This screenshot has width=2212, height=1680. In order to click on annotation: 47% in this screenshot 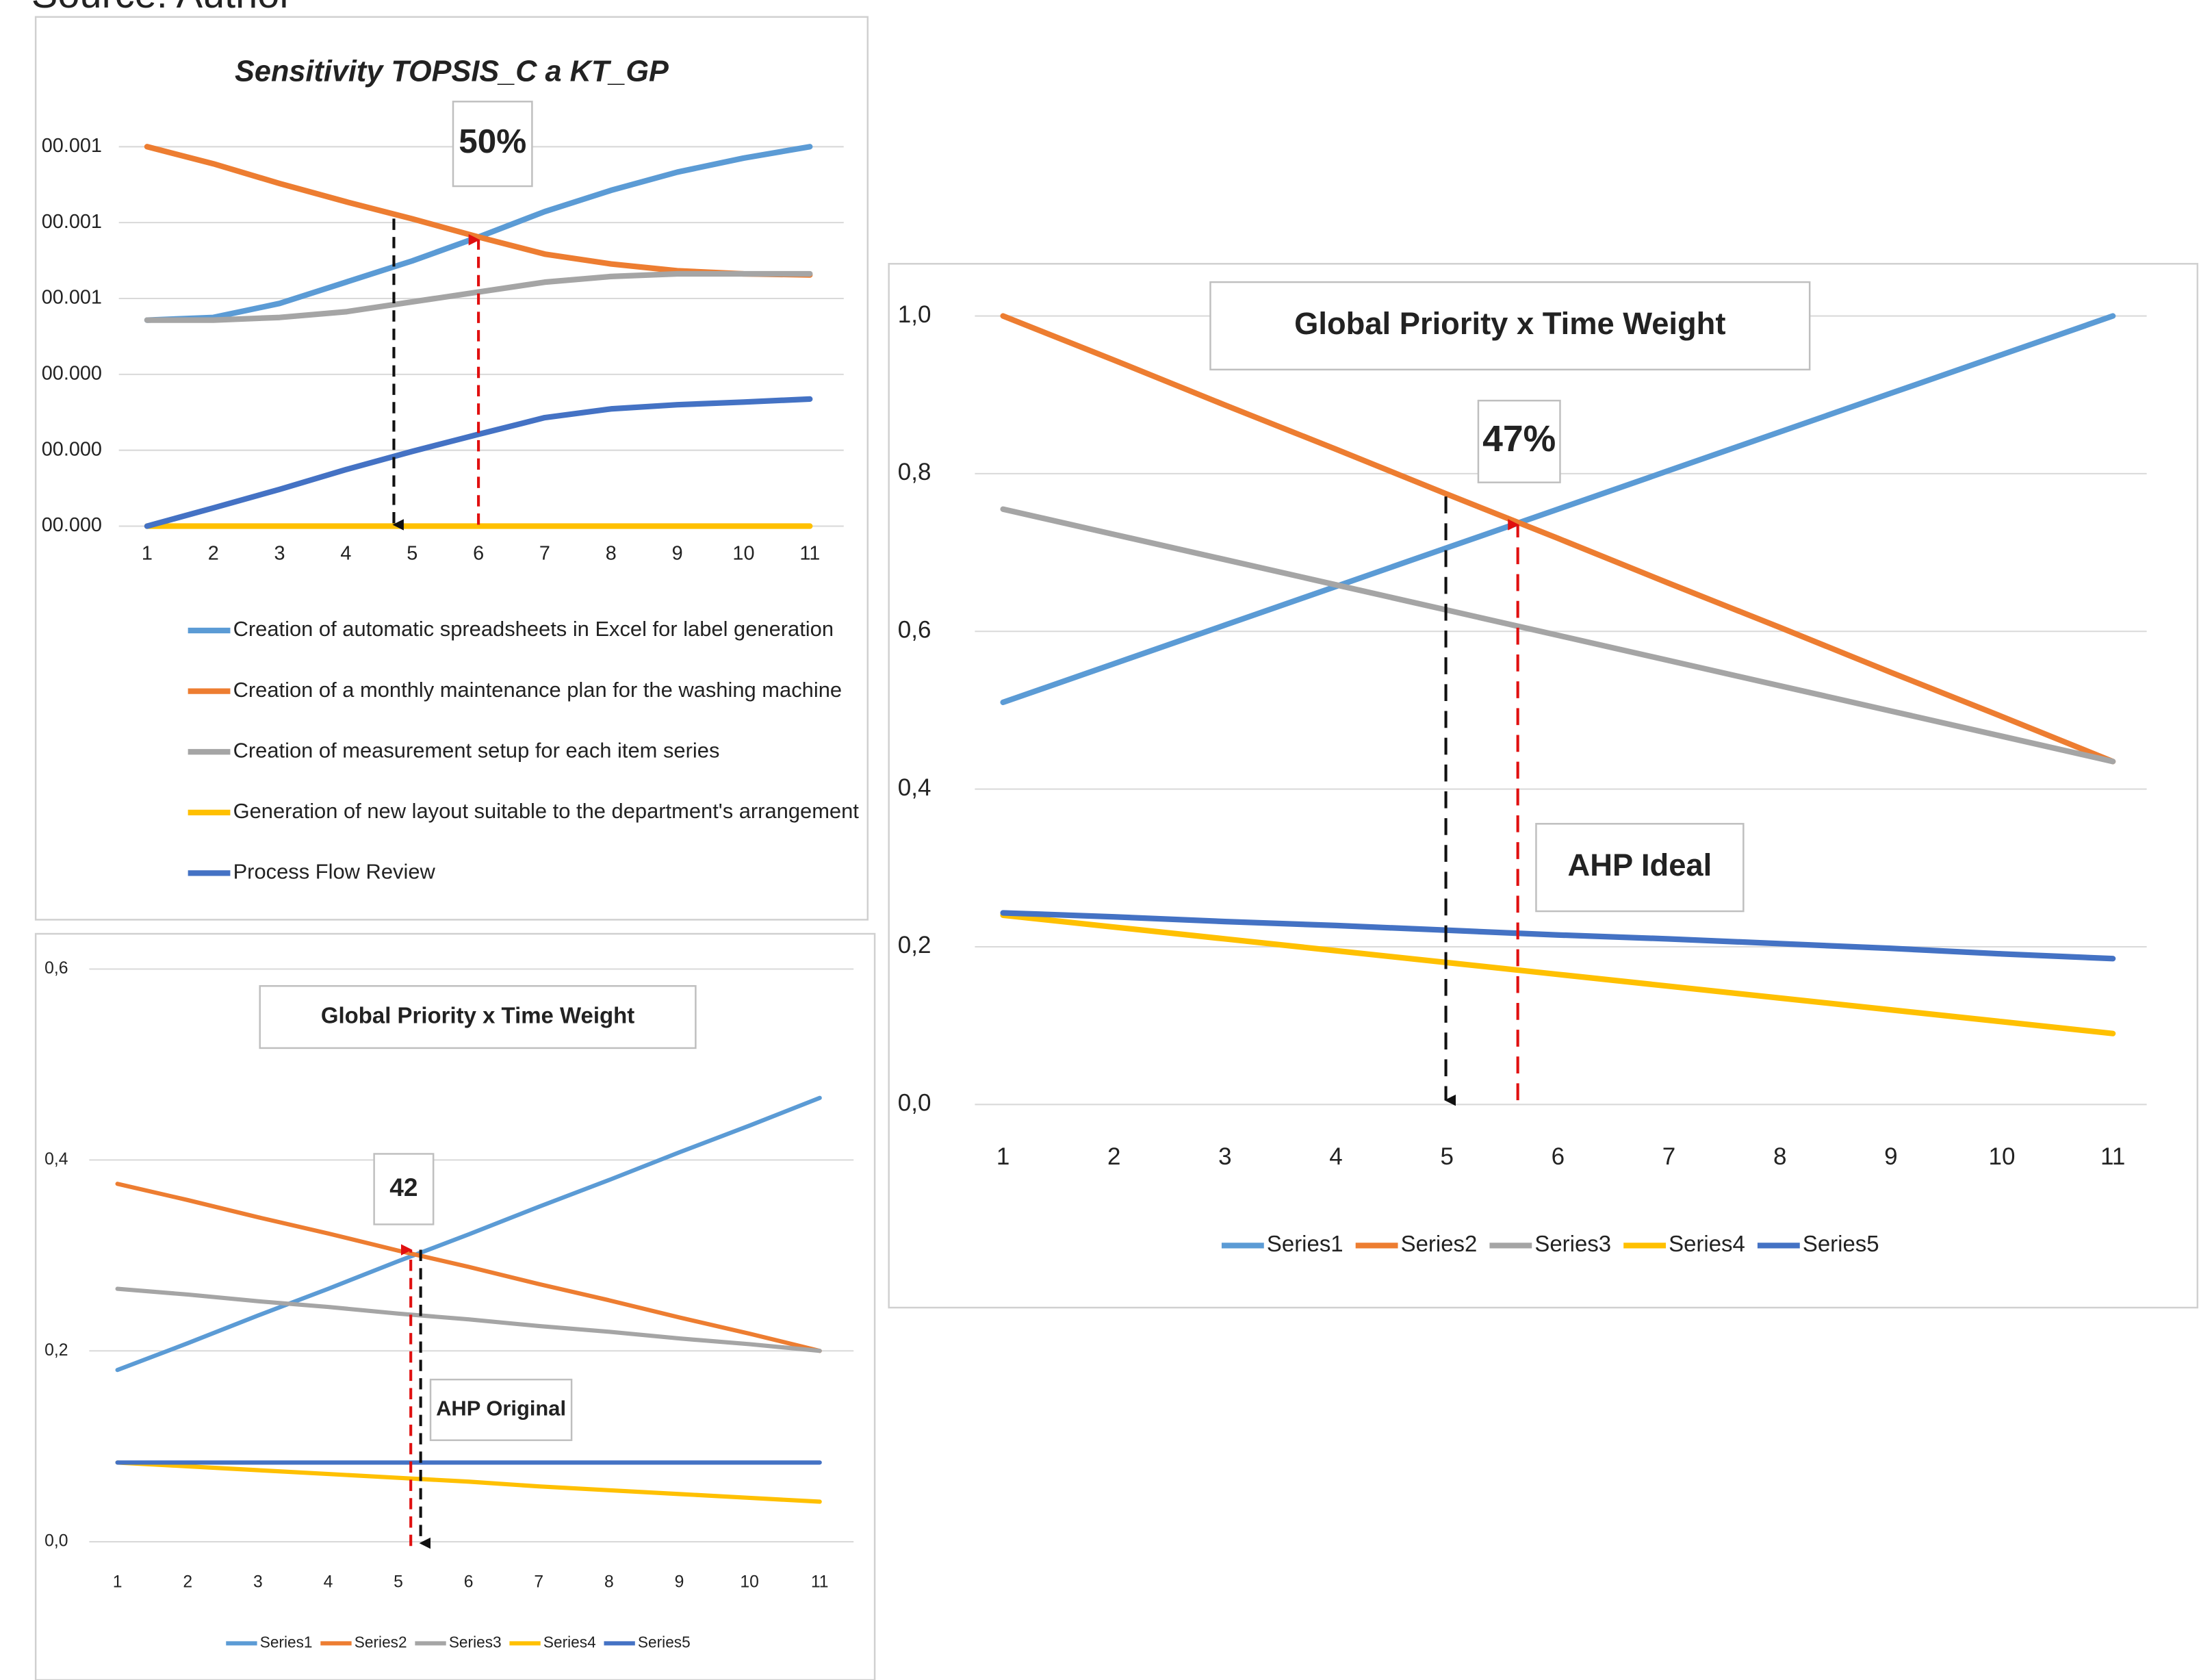, I will do `click(1519, 439)`.